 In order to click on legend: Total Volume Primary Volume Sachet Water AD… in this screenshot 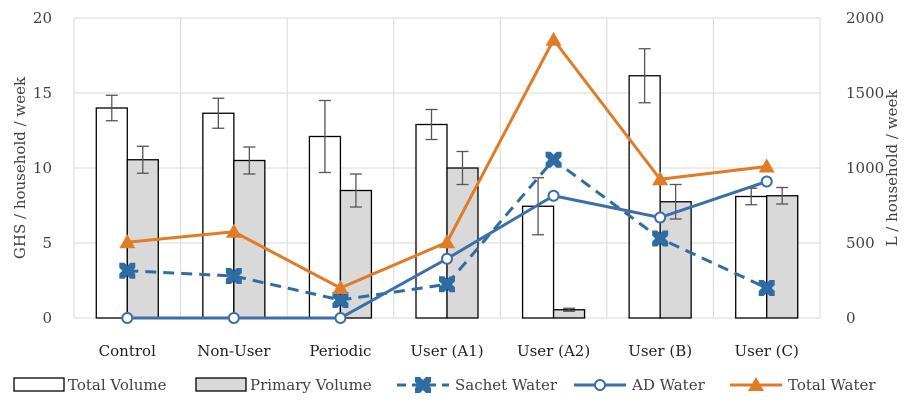, I will do `click(444, 385)`.